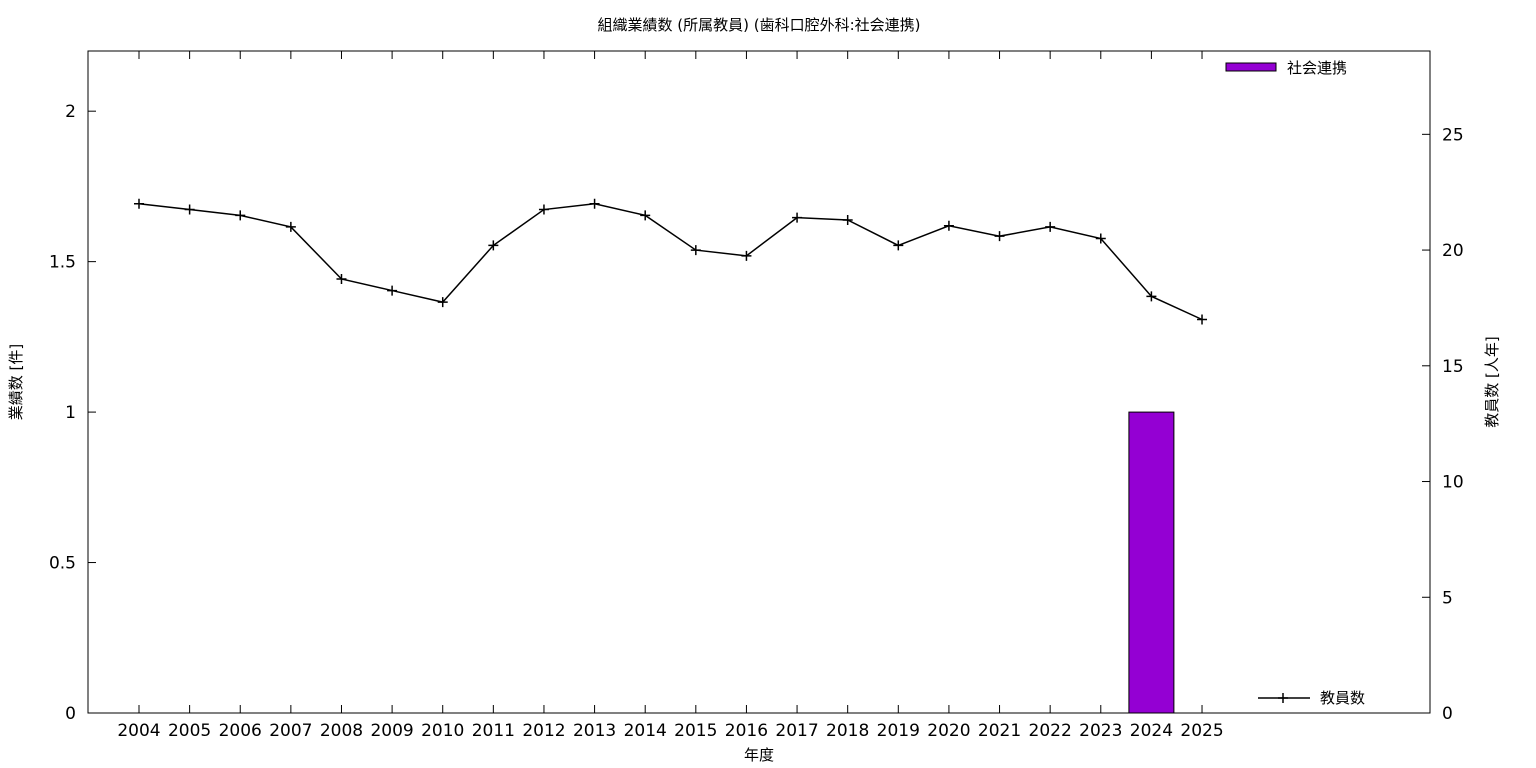 This screenshot has width=1536, height=768. I want to click on legend-bar-label: 社会連携, so click(1317, 68).